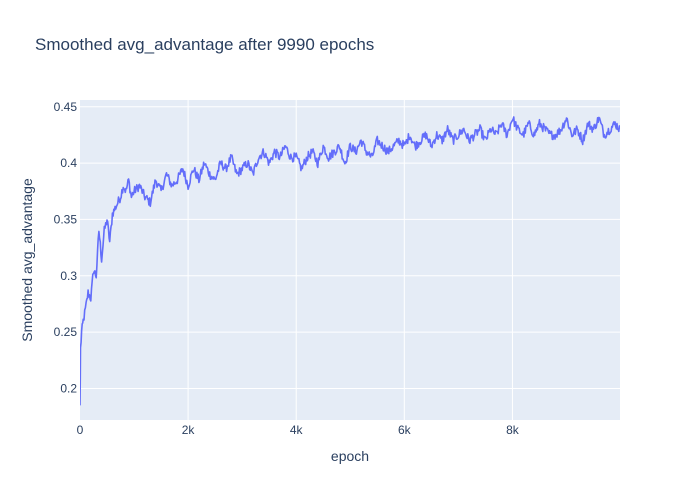 This screenshot has height=500, width=700. What do you see at coordinates (68, 163) in the screenshot?
I see `y-tick-label: 0.4` at bounding box center [68, 163].